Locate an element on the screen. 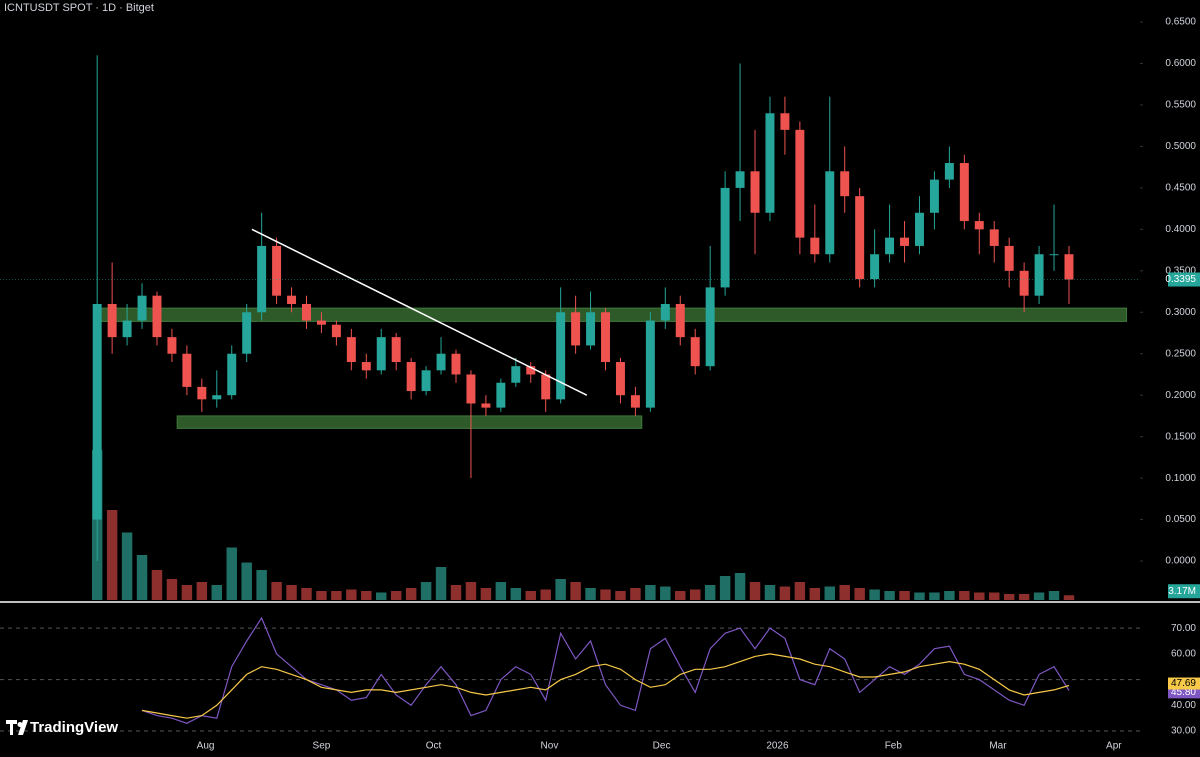 The width and height of the screenshot is (1200, 757). y-tick-label: 70.00 is located at coordinates (1183, 628).